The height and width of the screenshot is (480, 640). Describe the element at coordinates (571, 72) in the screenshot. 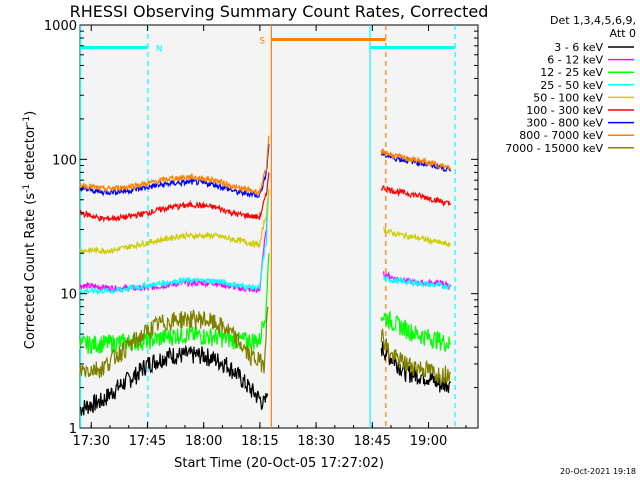

I see `legend-label-12-25-kev: 12 - 25 keV` at that location.